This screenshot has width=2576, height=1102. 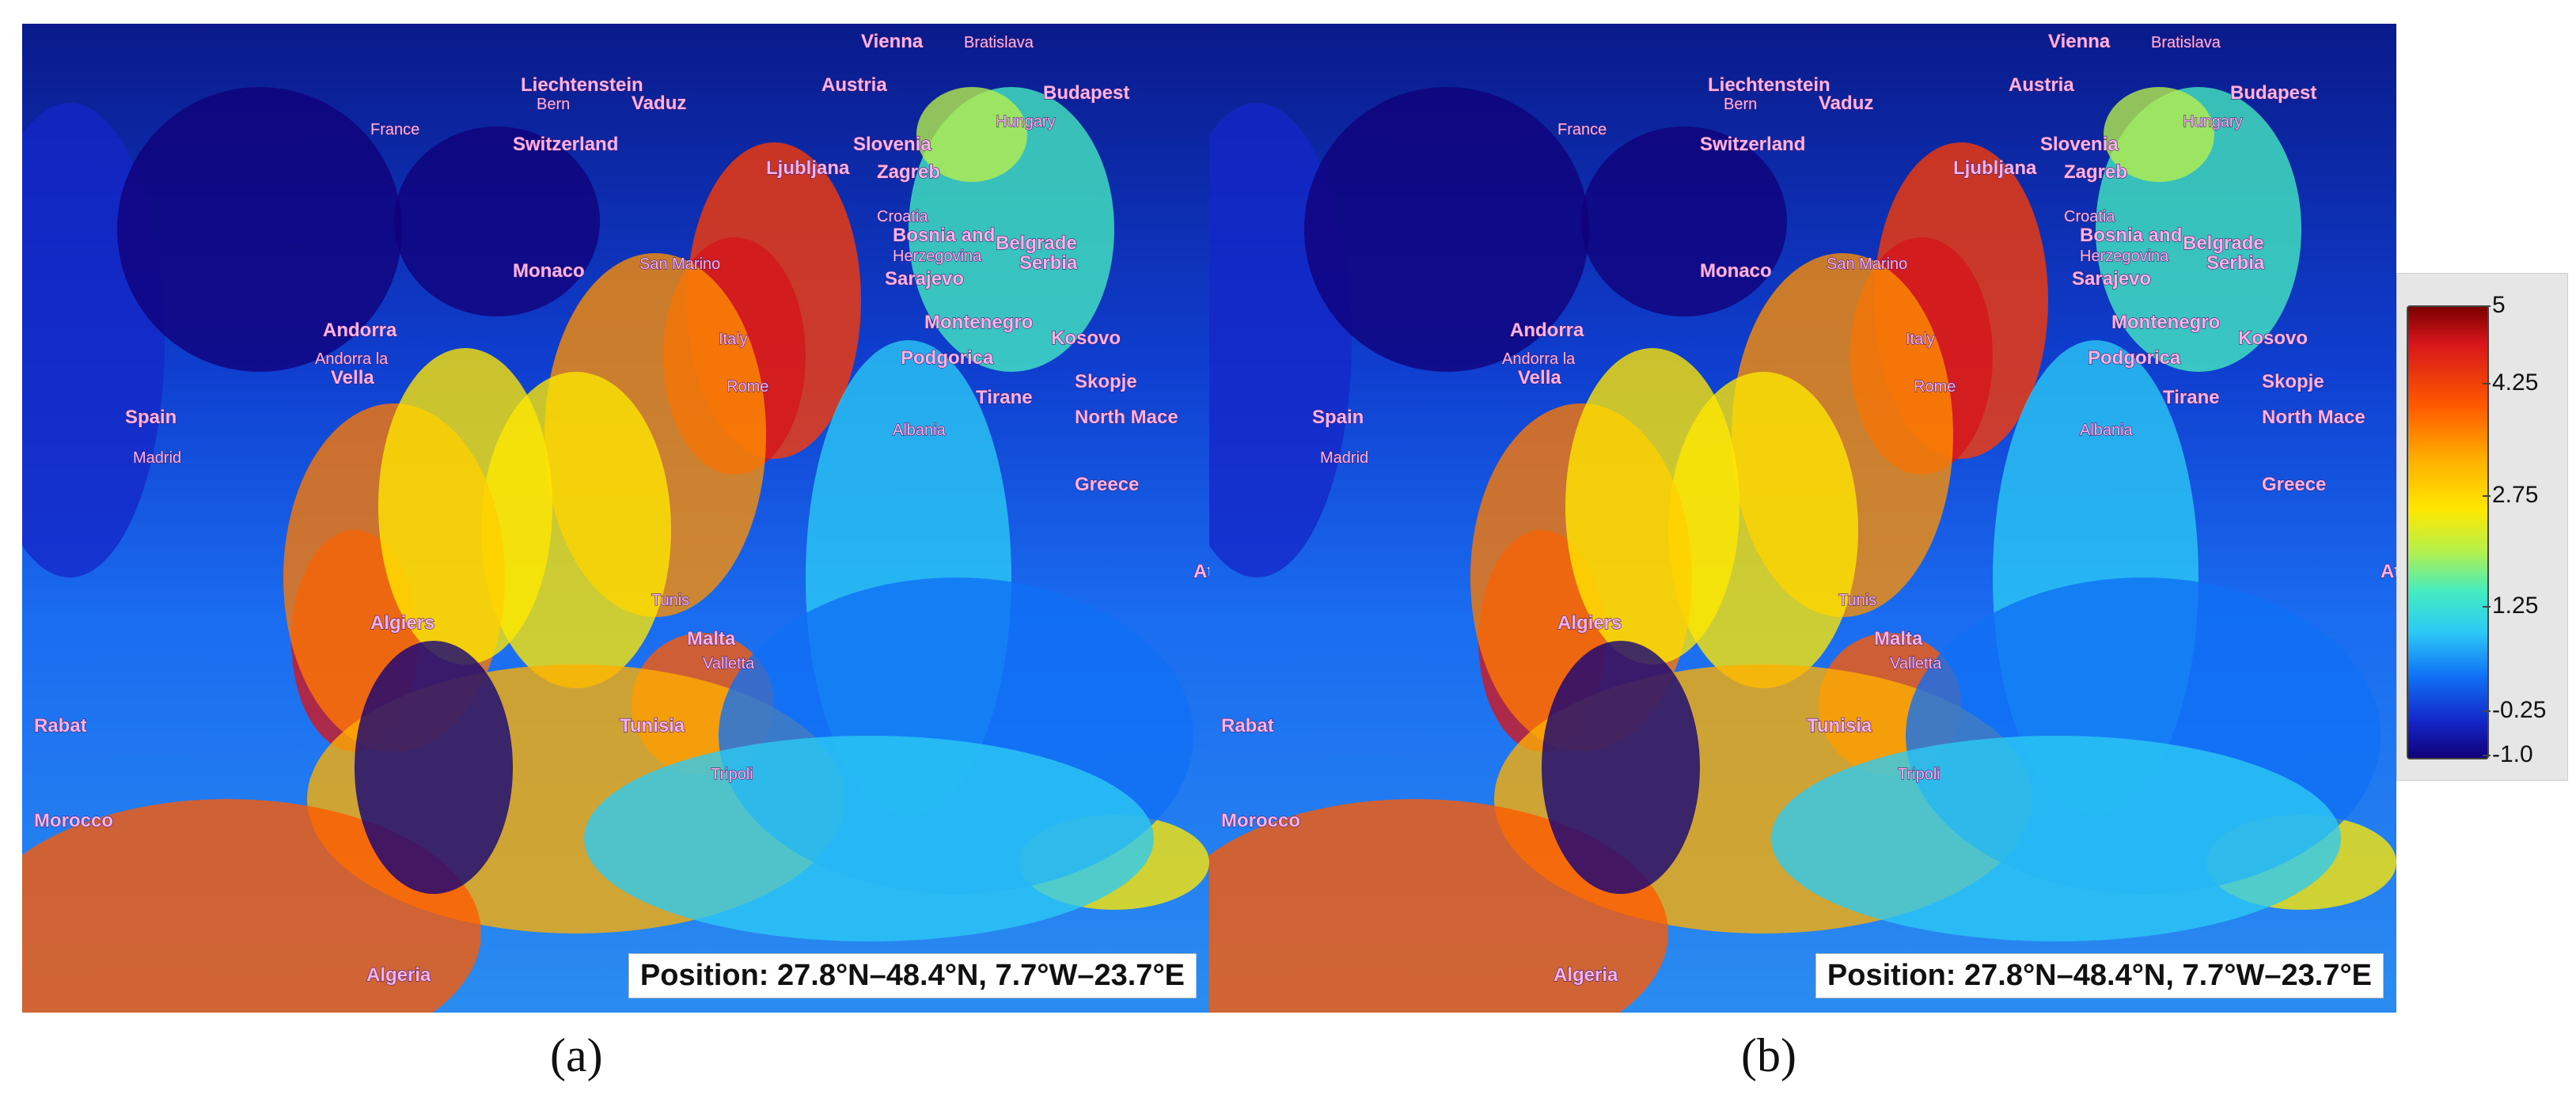 What do you see at coordinates (1086, 93) in the screenshot?
I see `place-label: Budapest` at bounding box center [1086, 93].